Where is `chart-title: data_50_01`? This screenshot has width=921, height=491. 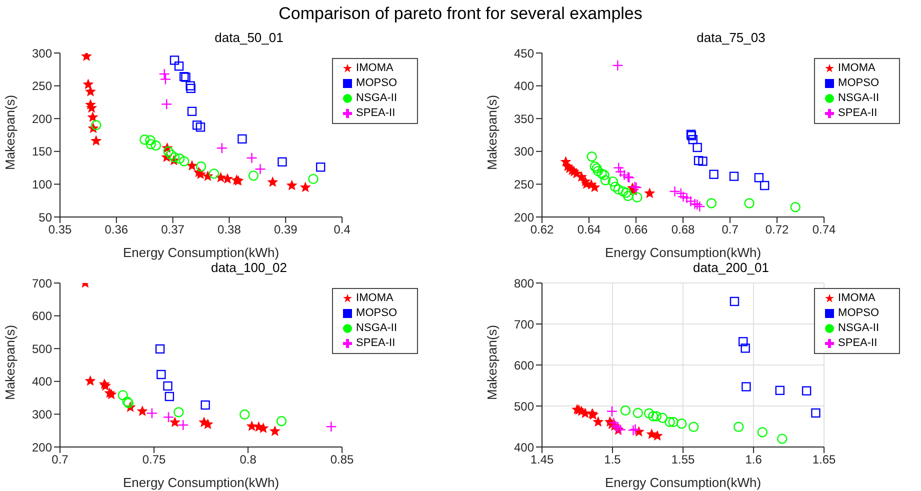
chart-title: data_50_01 is located at coordinates (249, 38).